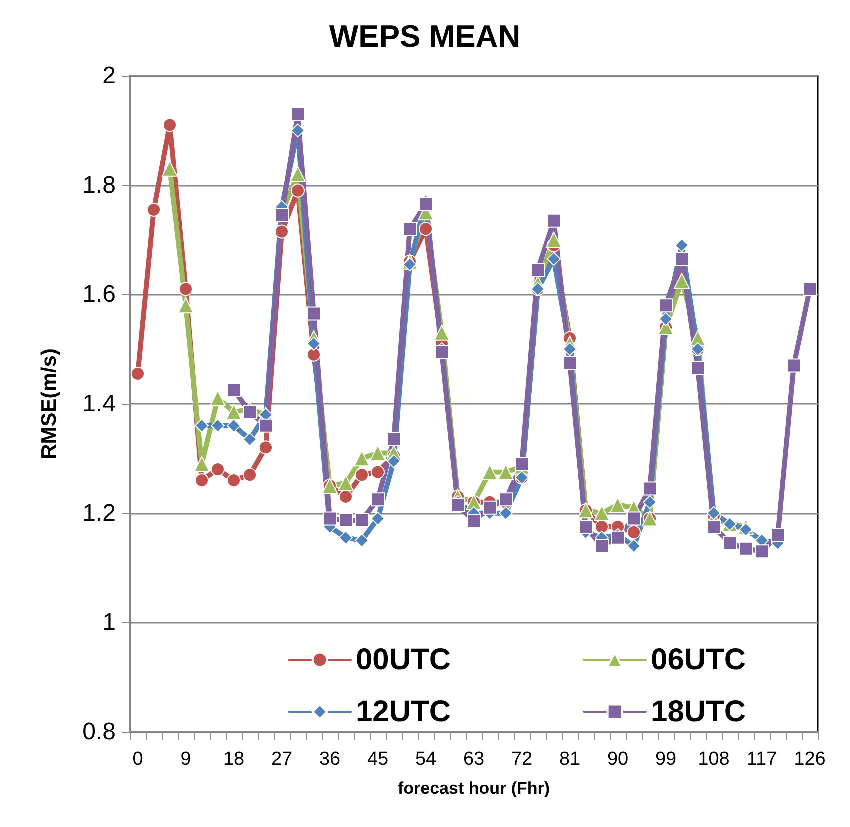 Image resolution: width=850 pixels, height=827 pixels. Describe the element at coordinates (570, 759) in the screenshot. I see `x-tick-label: 81` at that location.